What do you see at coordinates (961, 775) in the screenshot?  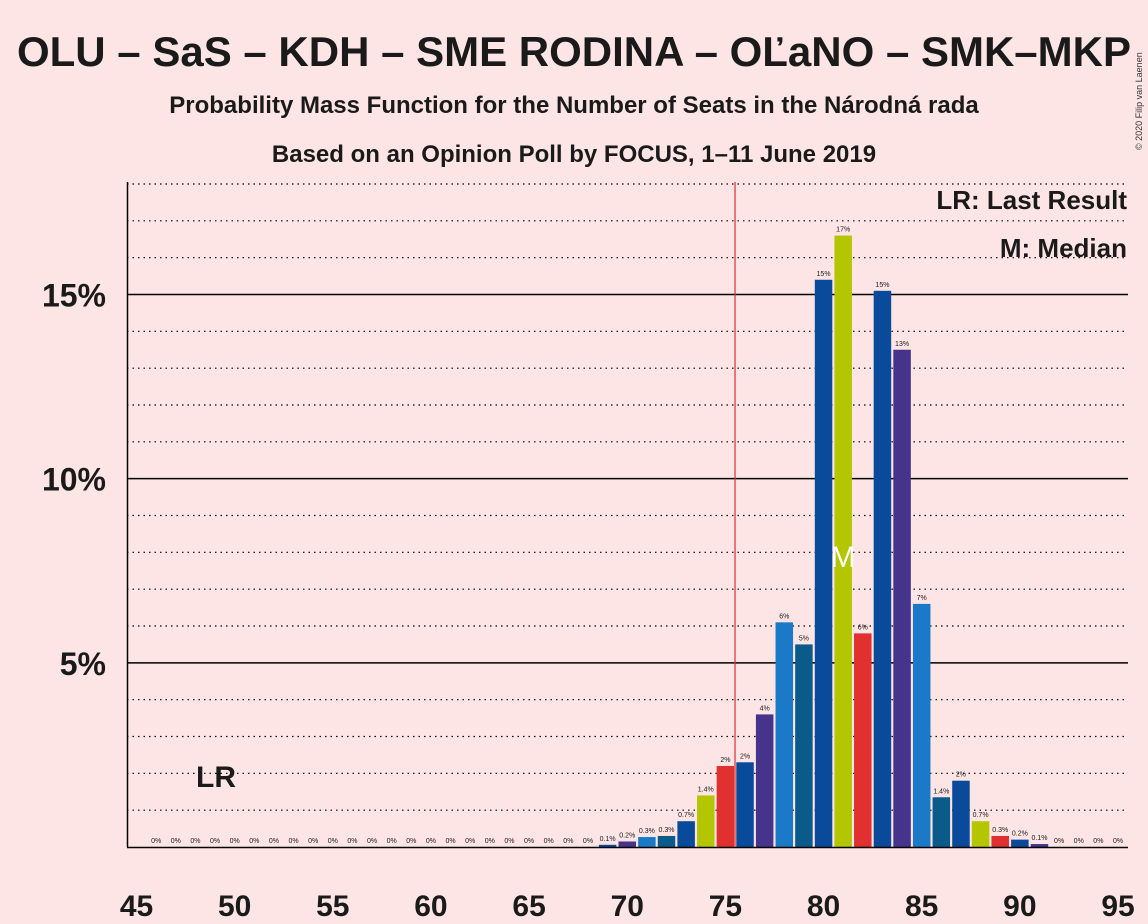 I see `value-label-seat-87: 2%` at bounding box center [961, 775].